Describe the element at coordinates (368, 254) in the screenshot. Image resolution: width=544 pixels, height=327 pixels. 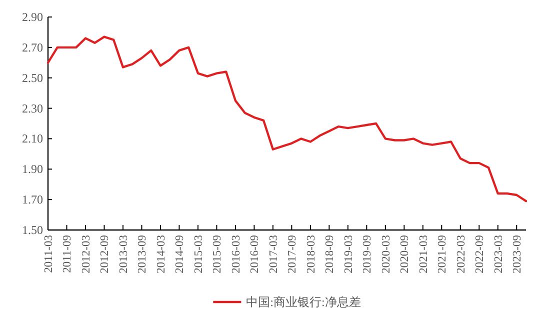
I see `x-tick-label: 2019-09` at that location.